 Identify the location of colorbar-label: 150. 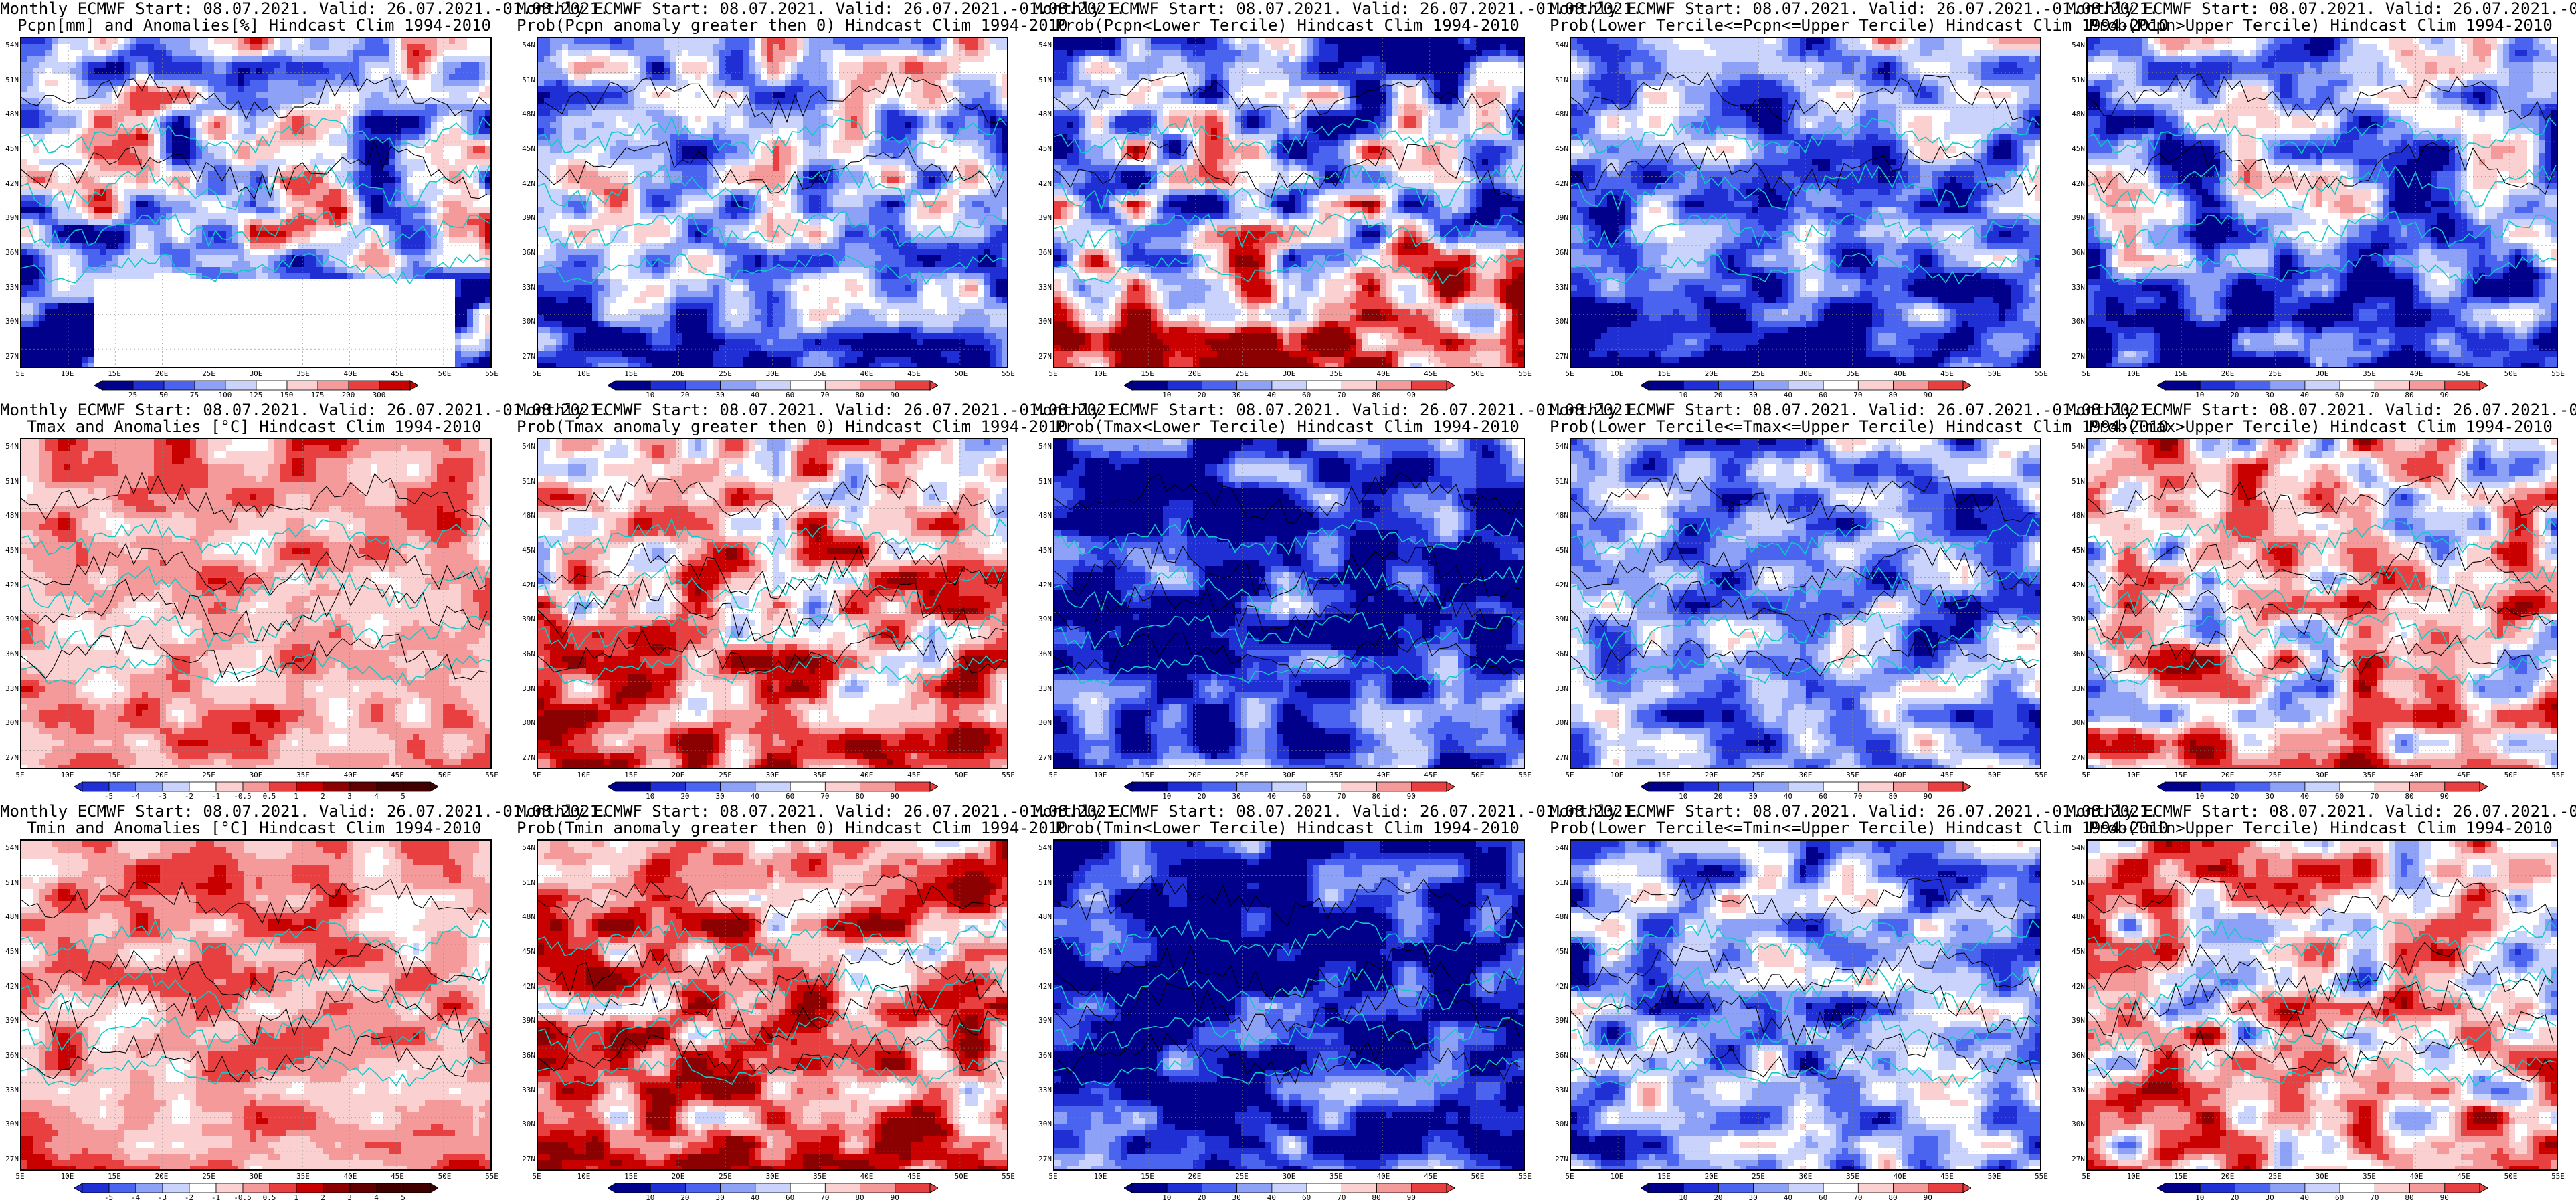
(287, 395).